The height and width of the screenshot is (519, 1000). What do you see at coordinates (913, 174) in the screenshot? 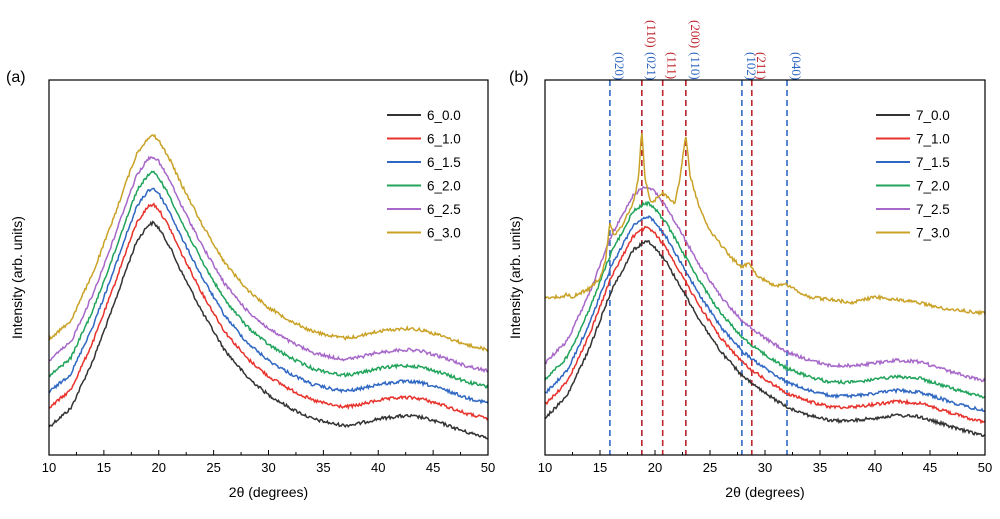
I see `legend: 7_0.0 7_1.0 7_1.5 7_2.0 7_2.5 7_3.0` at bounding box center [913, 174].